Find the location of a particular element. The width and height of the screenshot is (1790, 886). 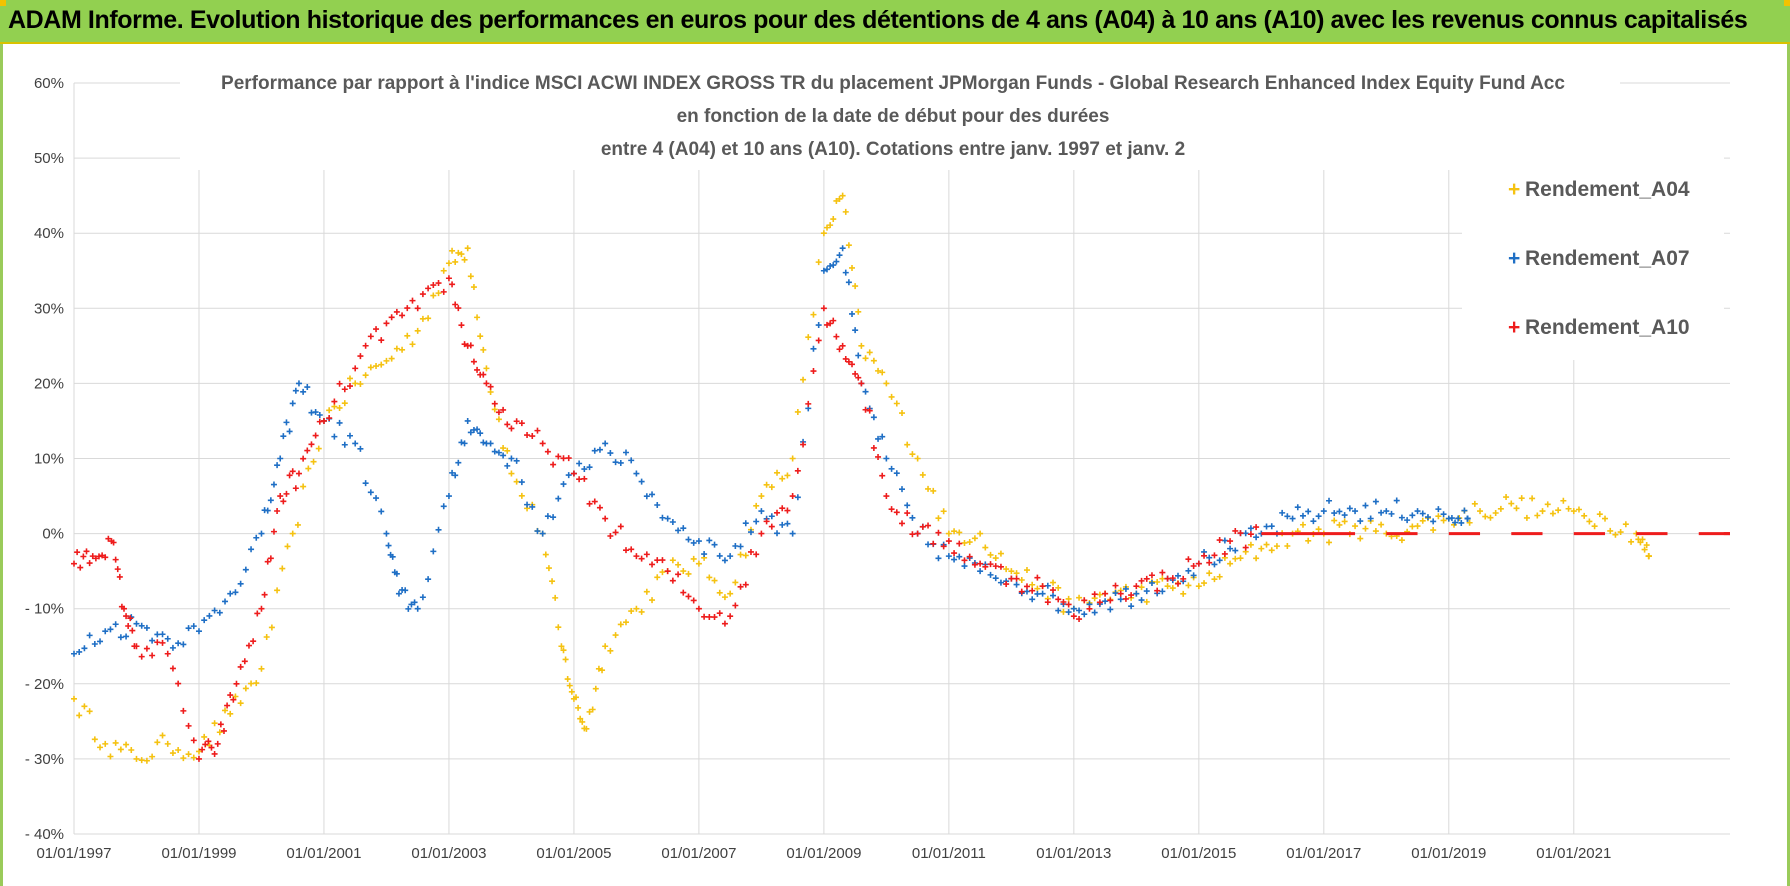

y-tick-label: 50% is located at coordinates (49, 158).